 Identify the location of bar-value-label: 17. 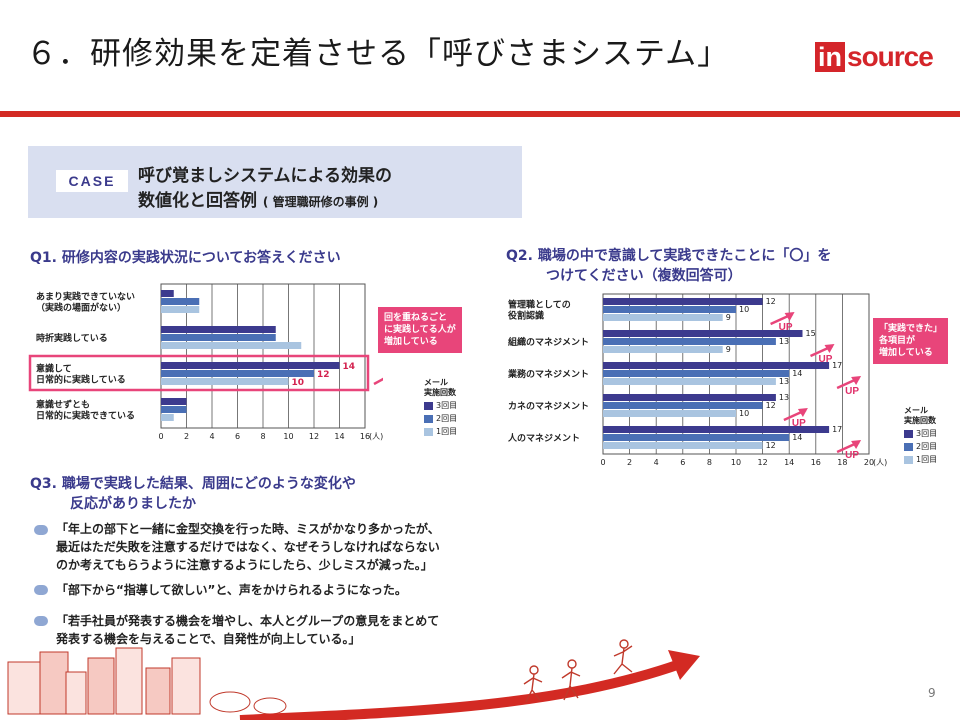
(837, 429).